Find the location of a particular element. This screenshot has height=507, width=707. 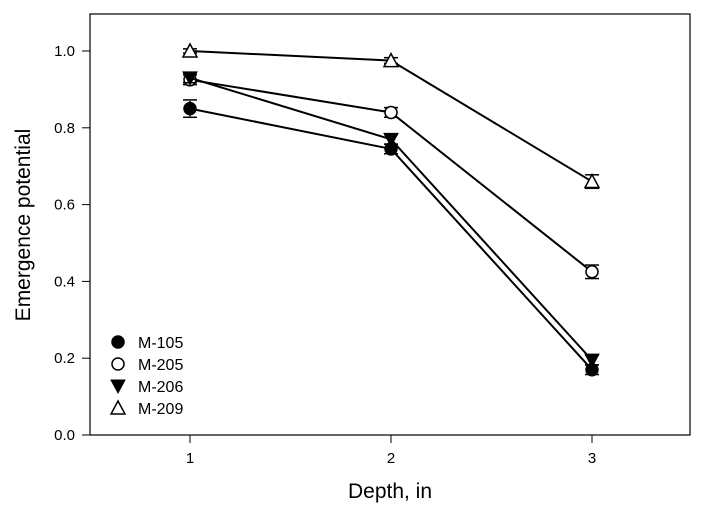

x-tick-label: 1 is located at coordinates (190, 458).